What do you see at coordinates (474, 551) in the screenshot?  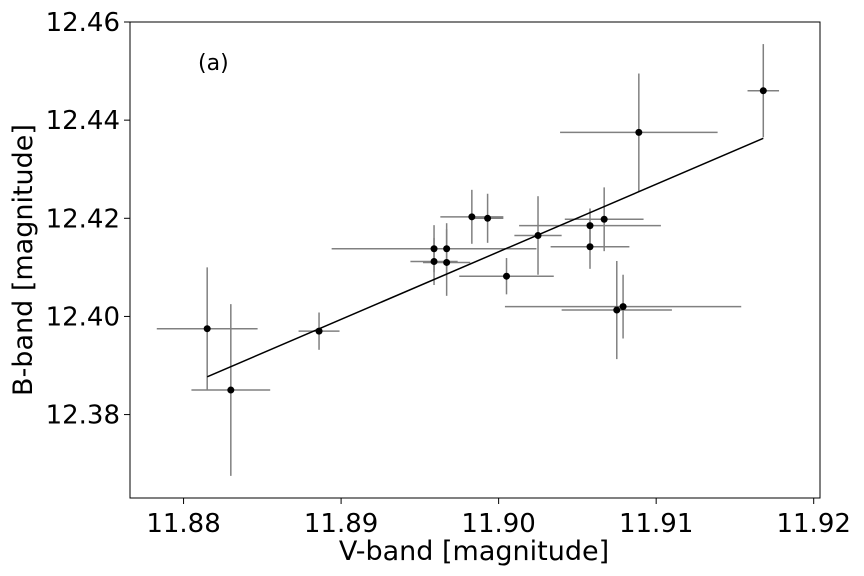 I see `x-axis-label: V-band [magnitude]` at bounding box center [474, 551].